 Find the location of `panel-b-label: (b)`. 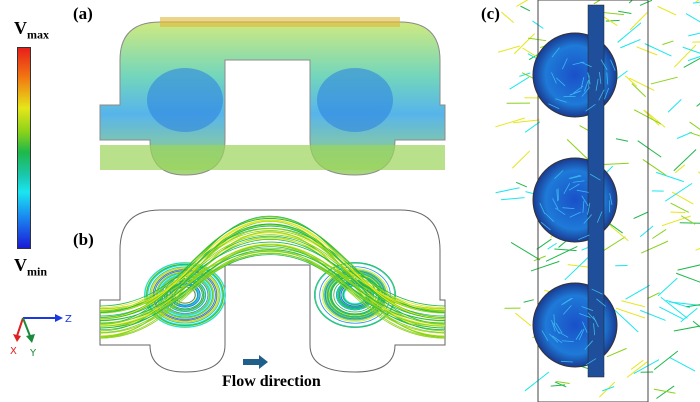

panel-b-label: (b) is located at coordinates (83, 239).